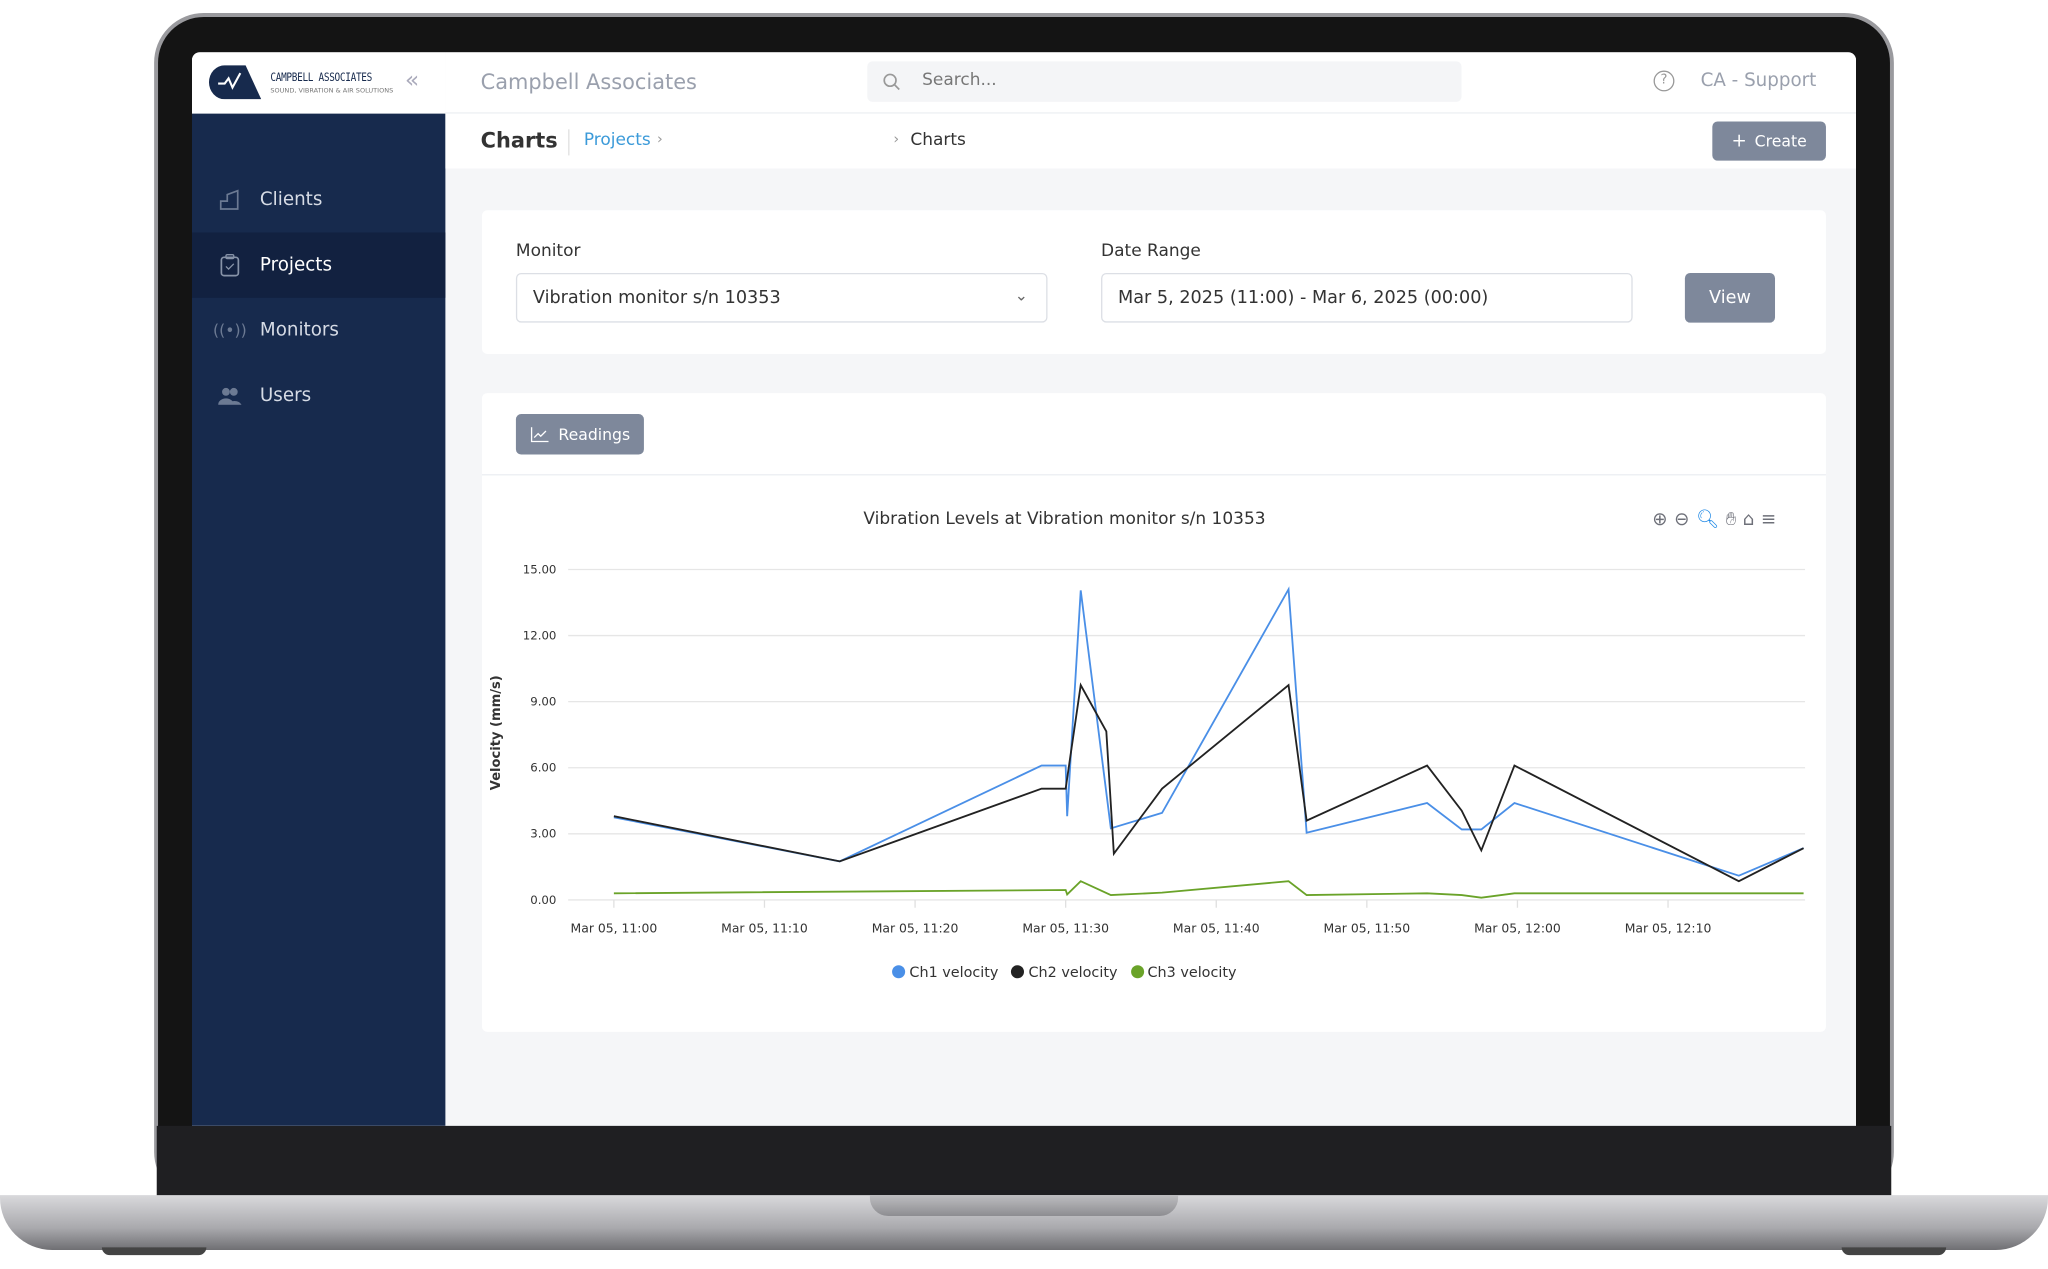 The width and height of the screenshot is (2048, 1269). I want to click on readings-tab: Readings, so click(579, 434).